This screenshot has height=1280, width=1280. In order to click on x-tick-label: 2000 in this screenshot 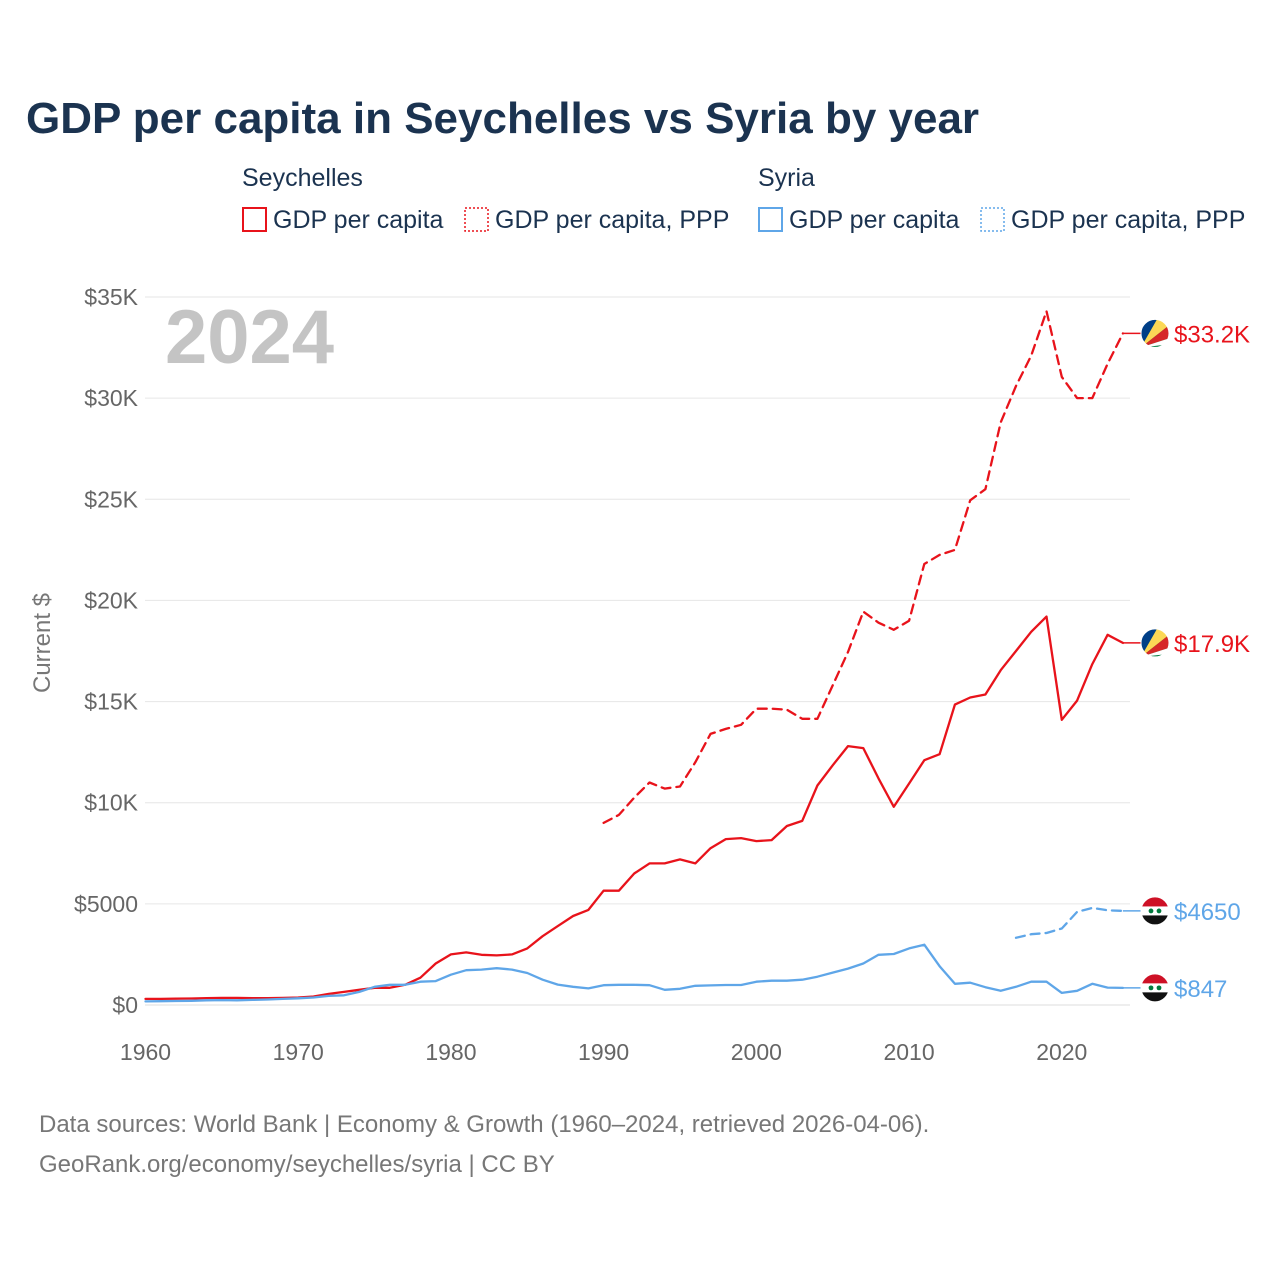, I will do `click(756, 1052)`.